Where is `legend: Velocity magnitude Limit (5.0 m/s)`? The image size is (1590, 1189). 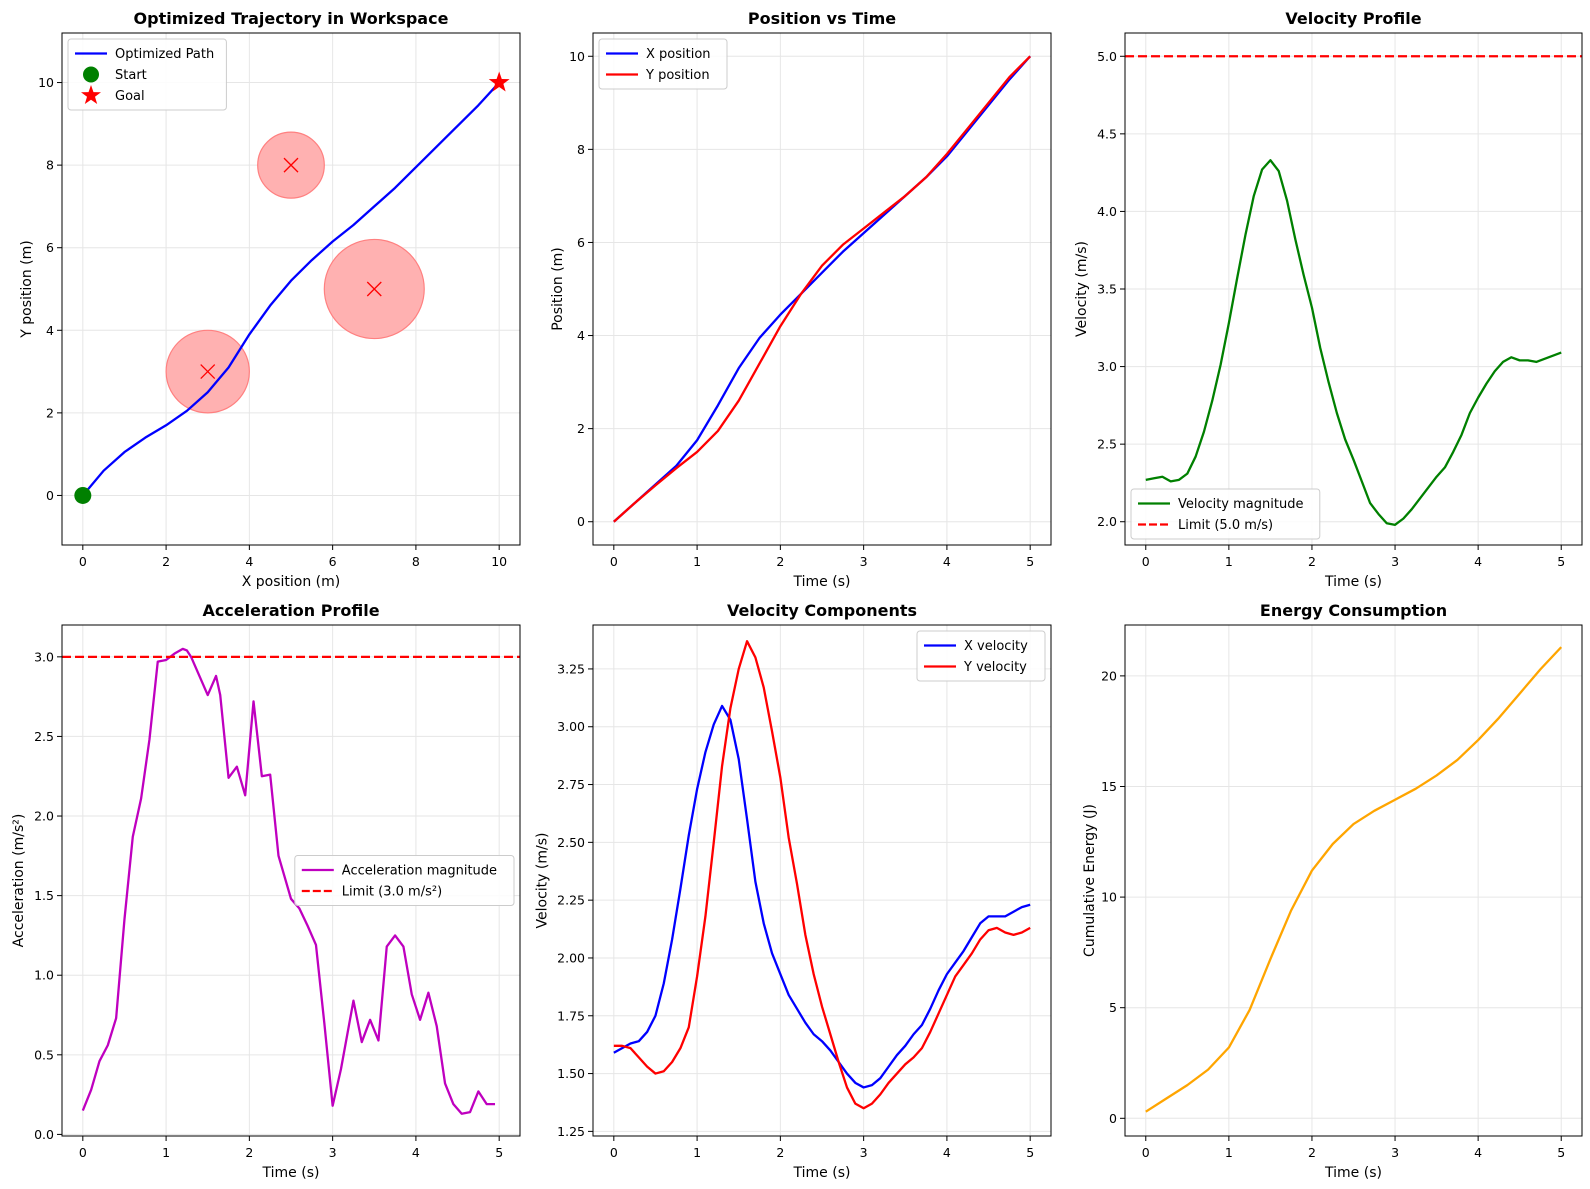
legend: Velocity magnitude Limit (5.0 m/s) is located at coordinates (1225, 514).